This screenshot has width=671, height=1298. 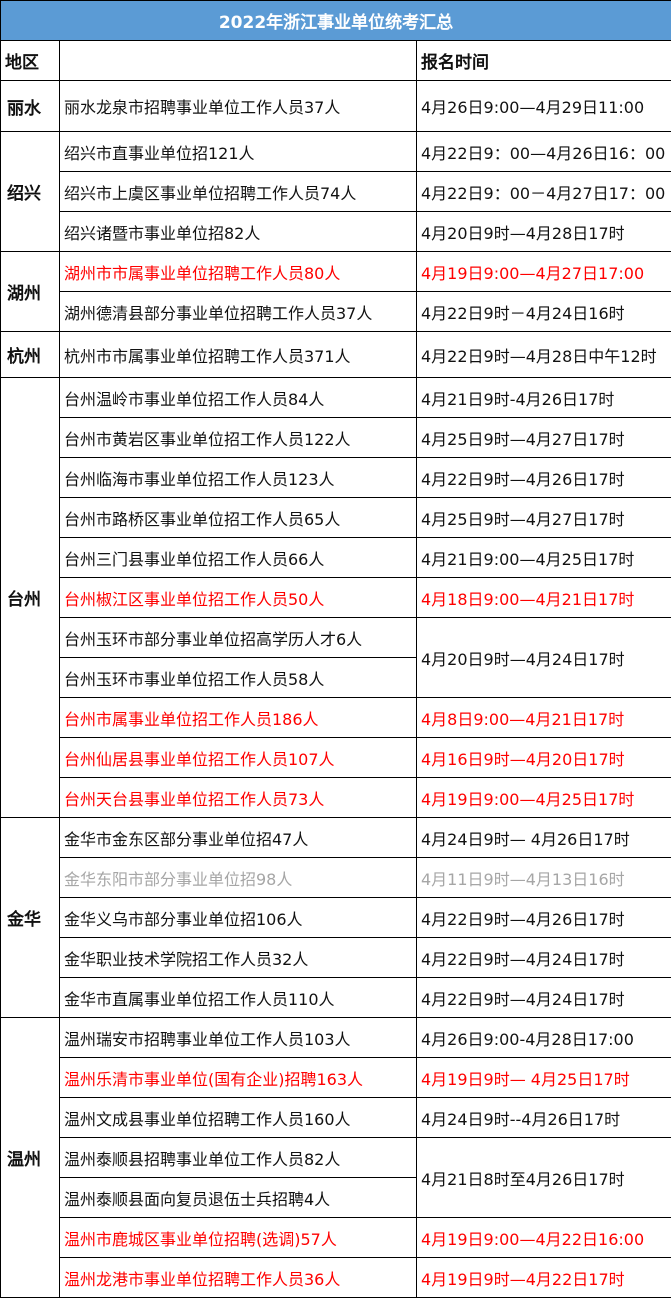 What do you see at coordinates (238, 1197) in the screenshot?
I see `item-cell: 温州泰顺县面向复员退伍士兵招聘4人` at bounding box center [238, 1197].